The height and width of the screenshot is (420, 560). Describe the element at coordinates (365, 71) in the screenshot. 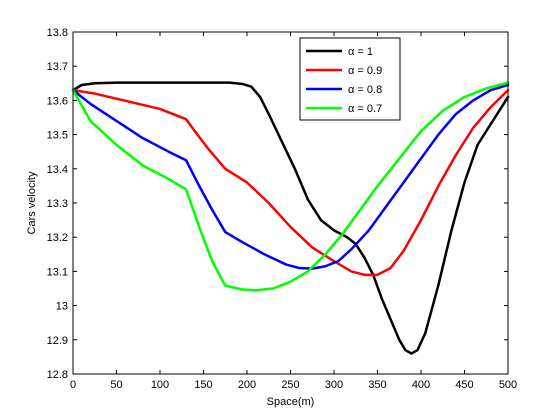

I see `legend-label-2: α = 0.9` at that location.